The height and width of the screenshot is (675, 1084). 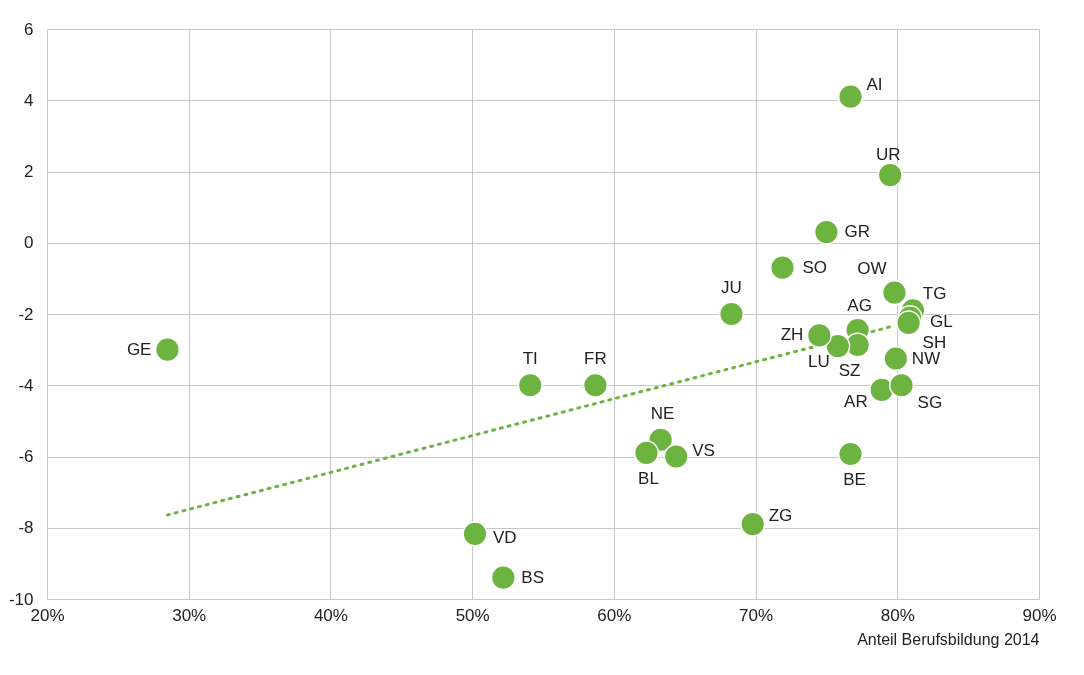 What do you see at coordinates (874, 84) in the screenshot?
I see `data-label: AI` at bounding box center [874, 84].